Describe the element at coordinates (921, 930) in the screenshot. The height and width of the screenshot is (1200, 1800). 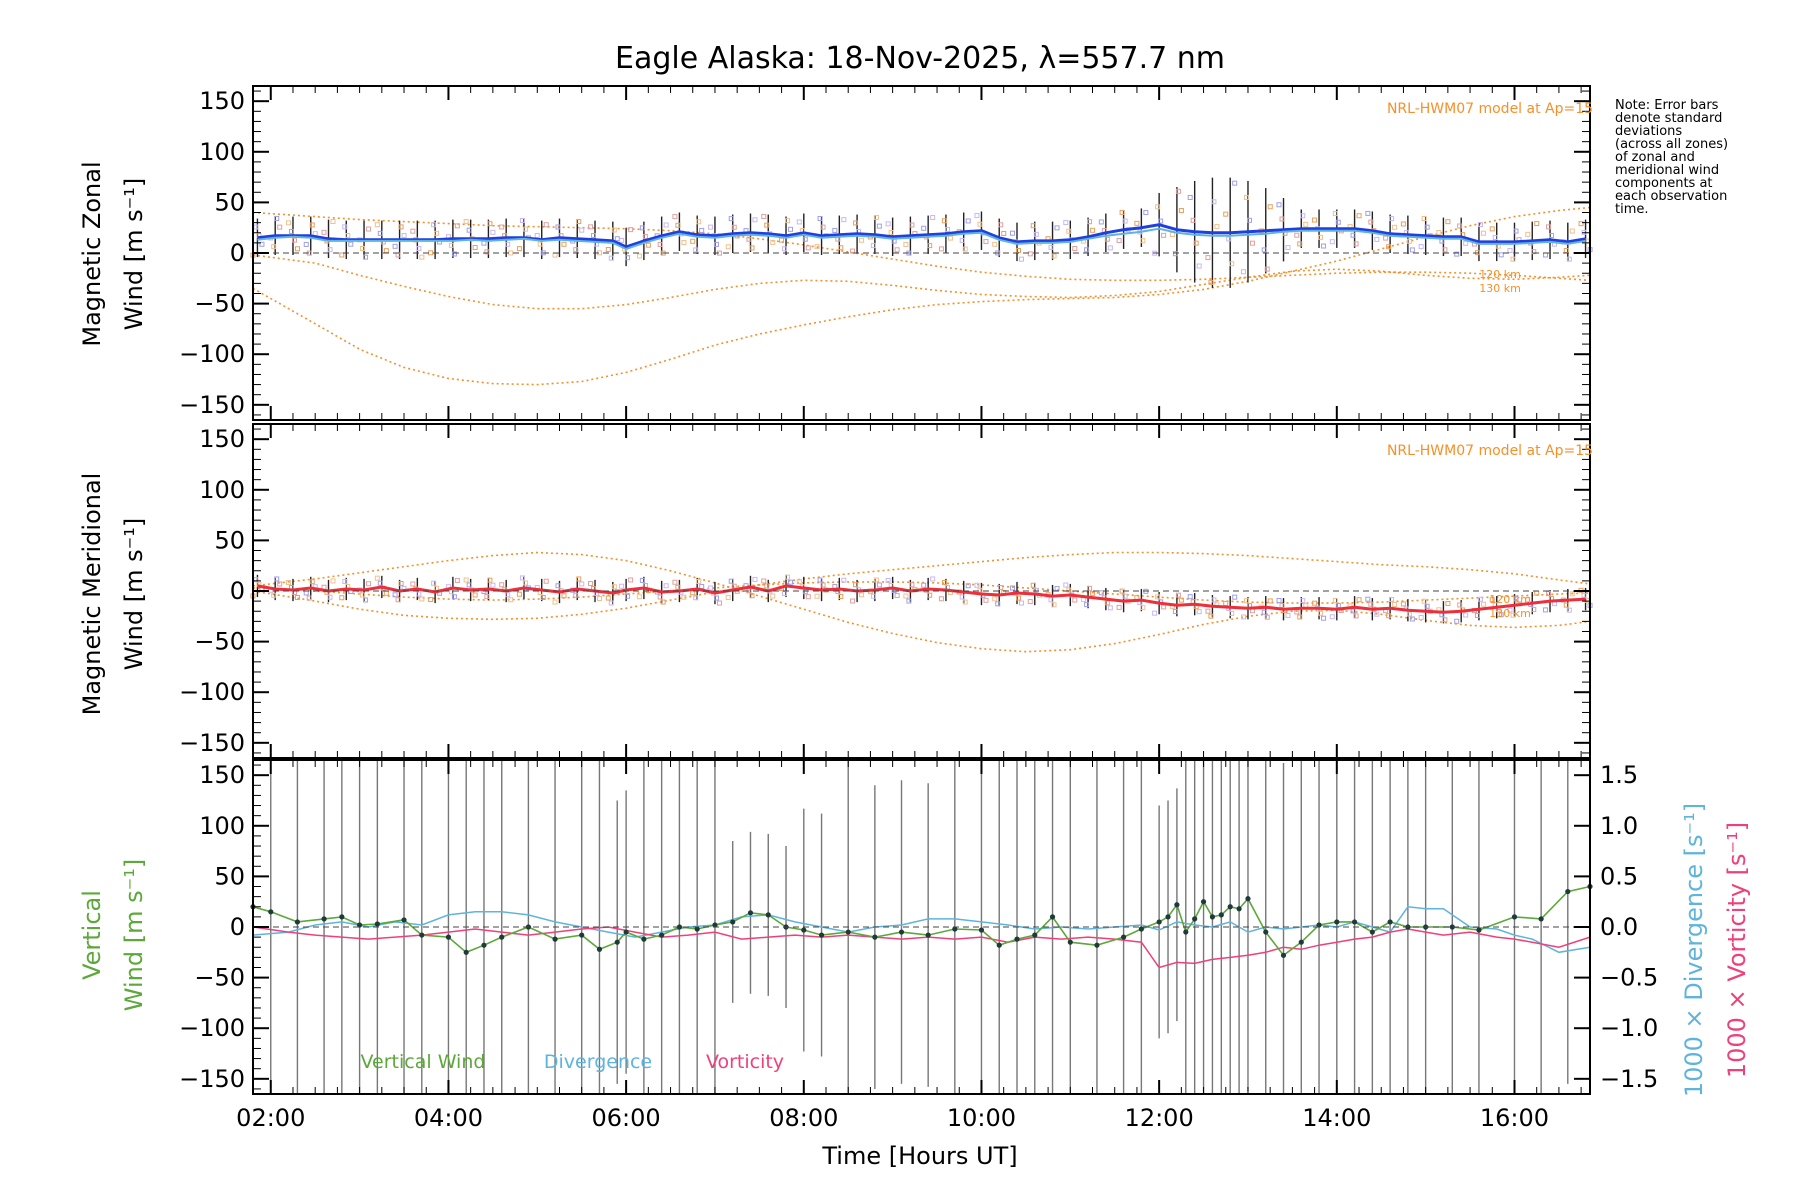
I see `divergence-line` at that location.